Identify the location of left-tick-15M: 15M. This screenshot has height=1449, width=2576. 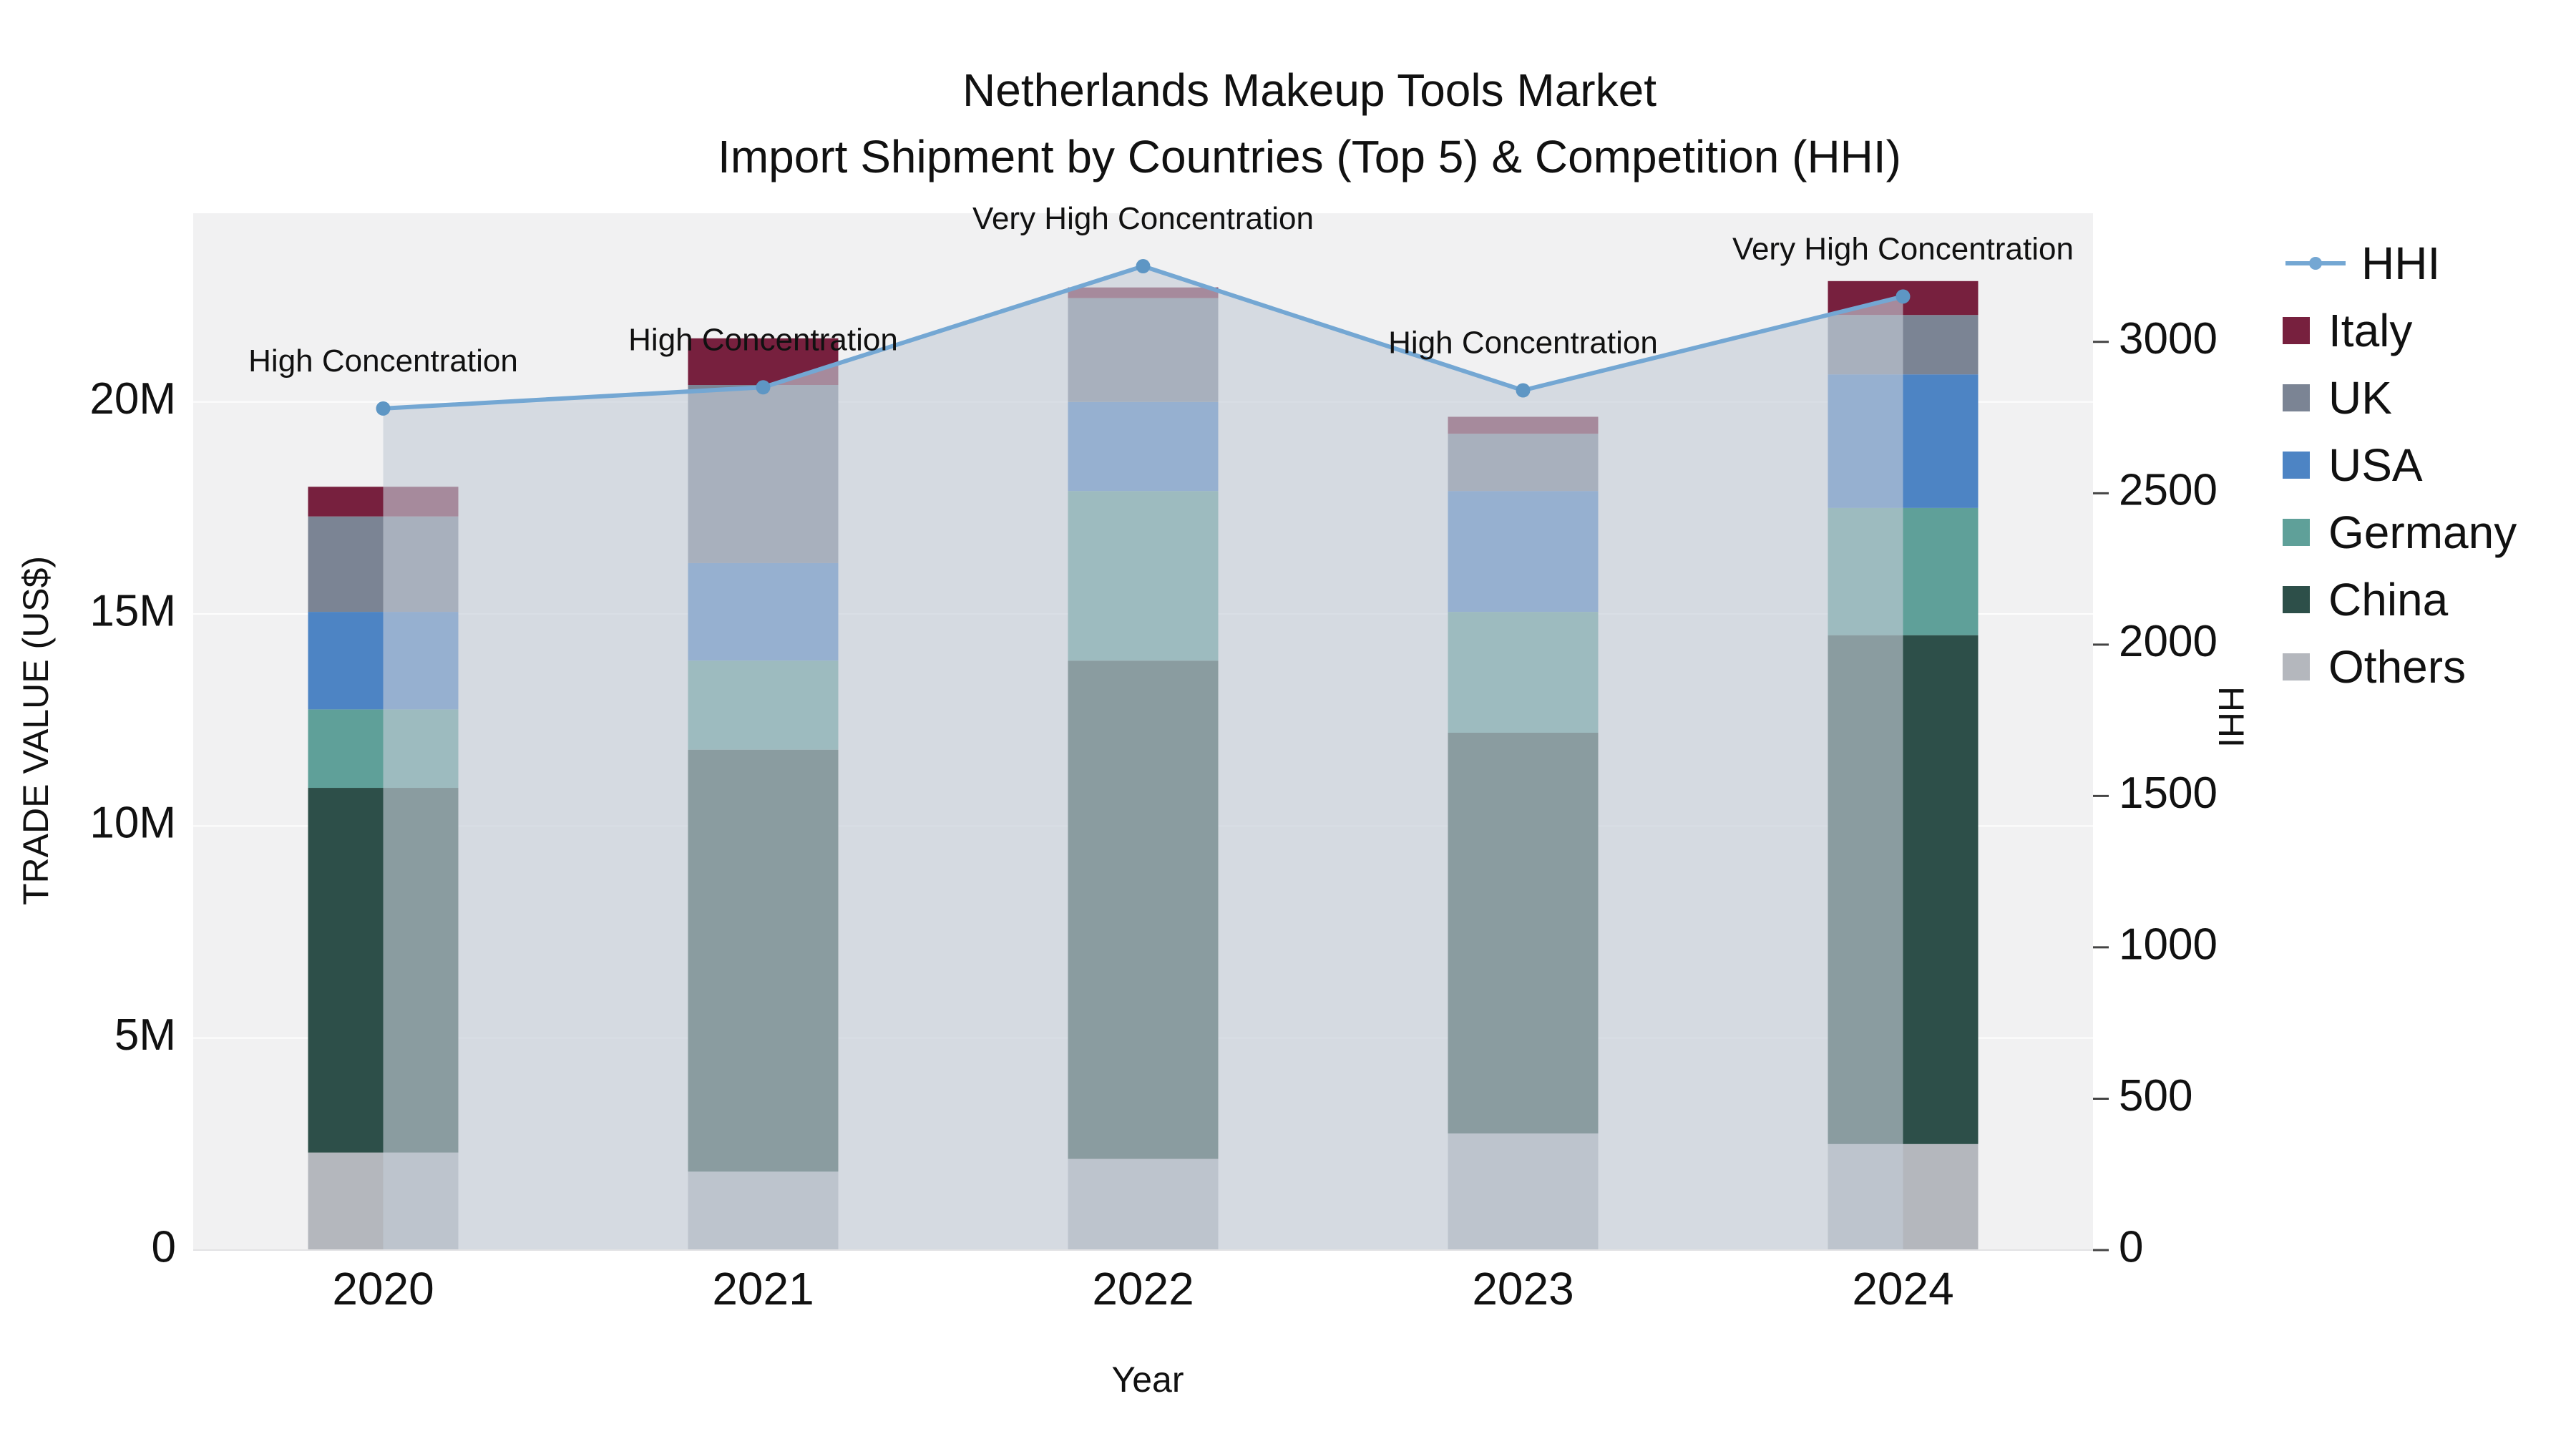
(132, 610).